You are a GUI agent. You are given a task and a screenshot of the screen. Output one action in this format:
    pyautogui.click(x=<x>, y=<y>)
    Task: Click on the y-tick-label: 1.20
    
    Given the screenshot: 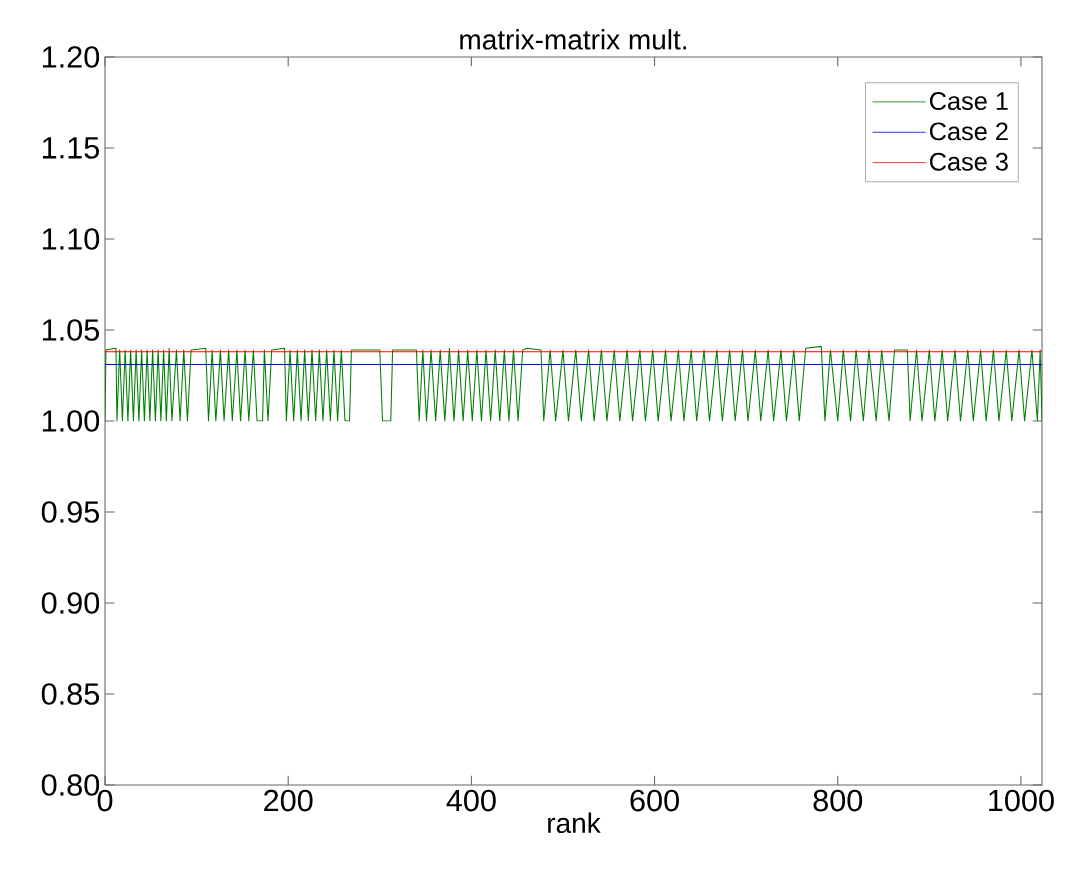 What is the action you would take?
    pyautogui.click(x=71, y=57)
    